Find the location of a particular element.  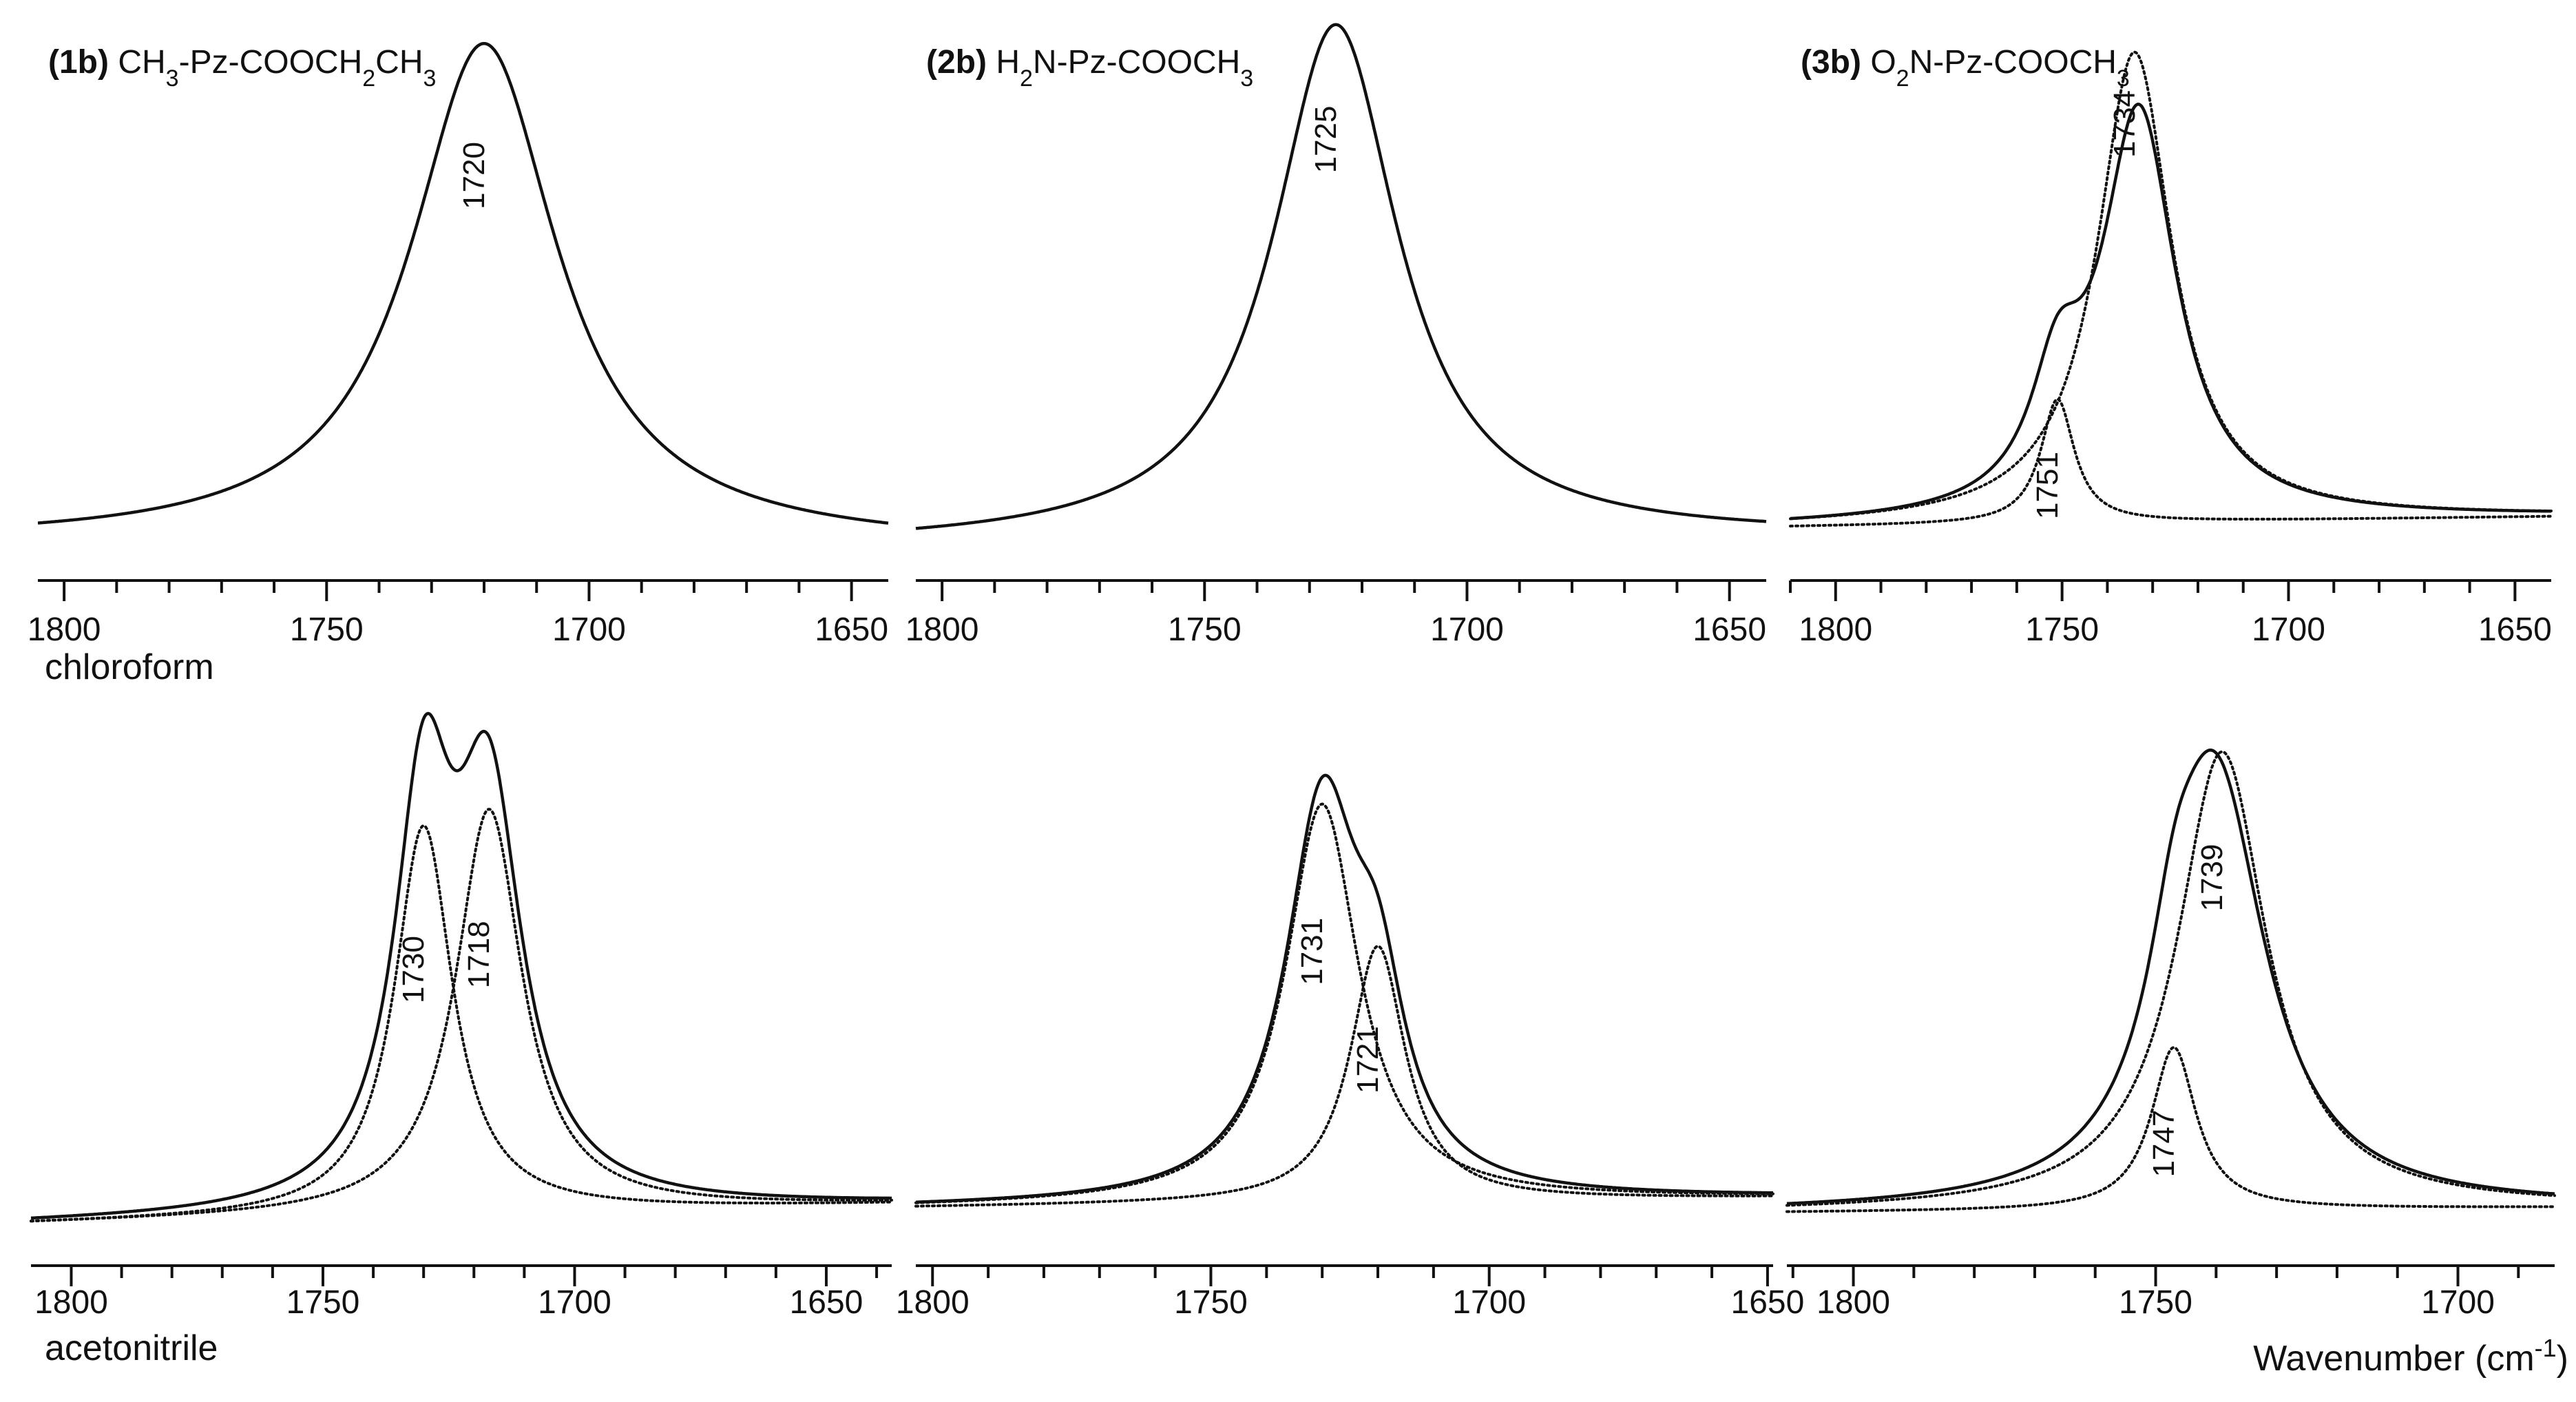

peak-label-1739: 1739 is located at coordinates (2212, 878).